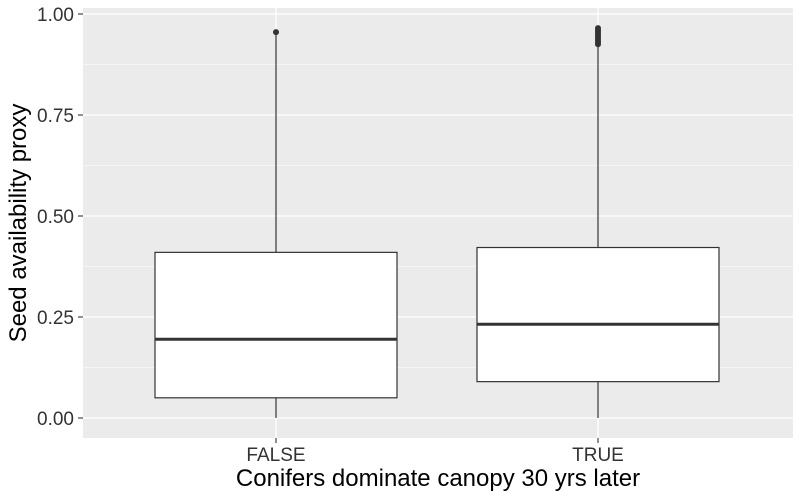 The height and width of the screenshot is (500, 800). Describe the element at coordinates (55, 419) in the screenshot. I see `y-tick-label: 0.00` at that location.